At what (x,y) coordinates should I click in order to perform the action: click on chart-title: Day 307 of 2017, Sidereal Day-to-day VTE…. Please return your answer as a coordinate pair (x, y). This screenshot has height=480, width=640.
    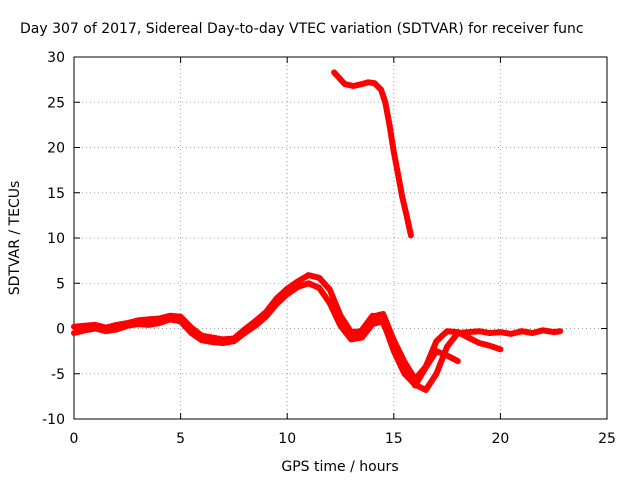
    Looking at the image, I should click on (302, 29).